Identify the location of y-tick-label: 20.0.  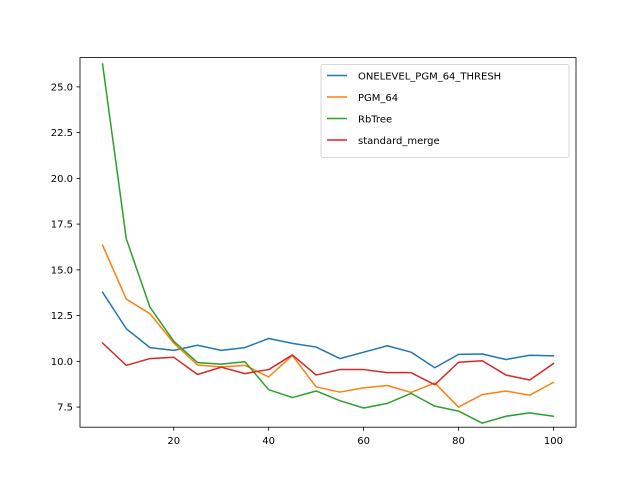
(62, 179).